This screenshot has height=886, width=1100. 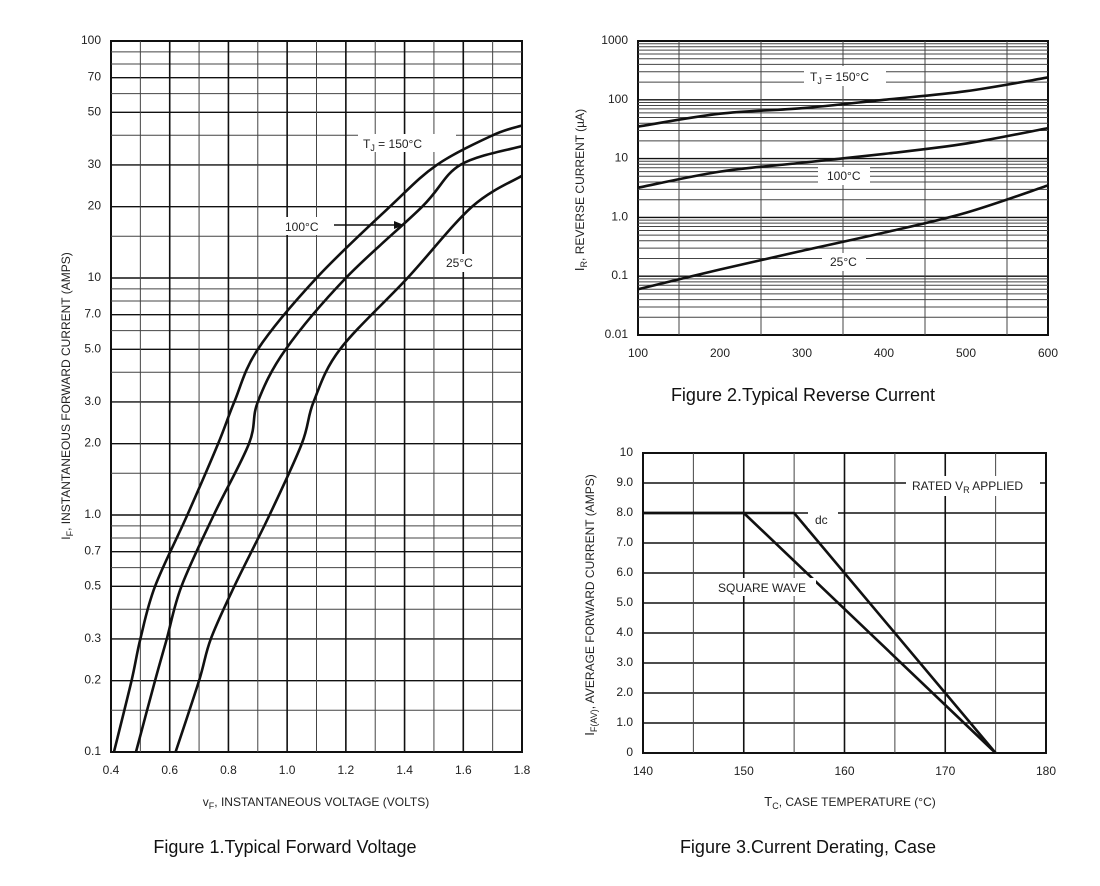 What do you see at coordinates (346, 770) in the screenshot?
I see `x-tick-label: 1.2` at bounding box center [346, 770].